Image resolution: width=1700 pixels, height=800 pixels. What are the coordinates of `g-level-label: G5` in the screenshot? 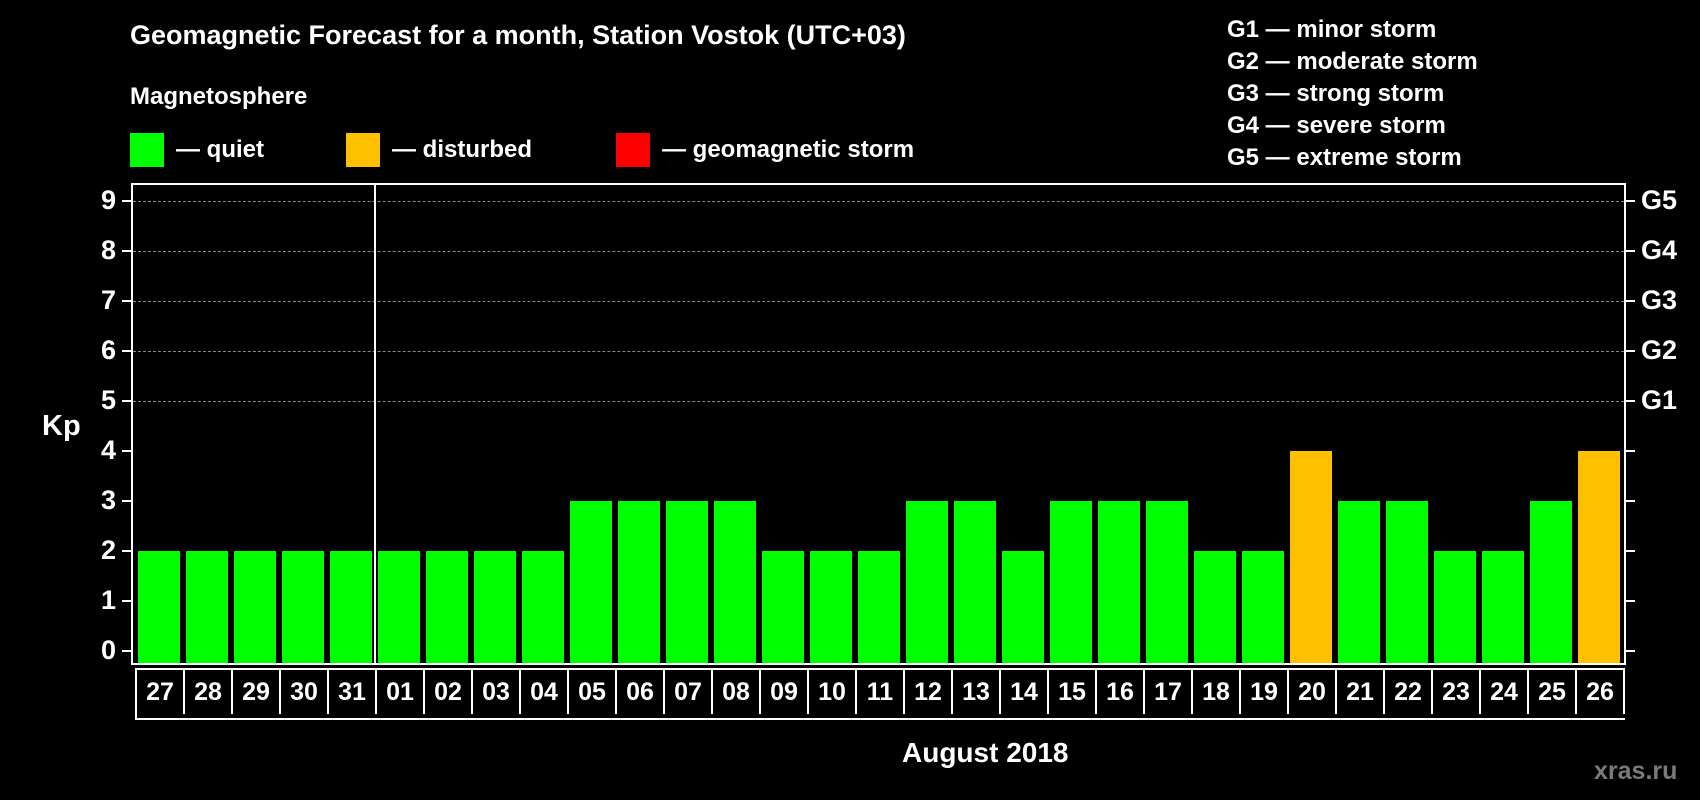 It's located at (1659, 200).